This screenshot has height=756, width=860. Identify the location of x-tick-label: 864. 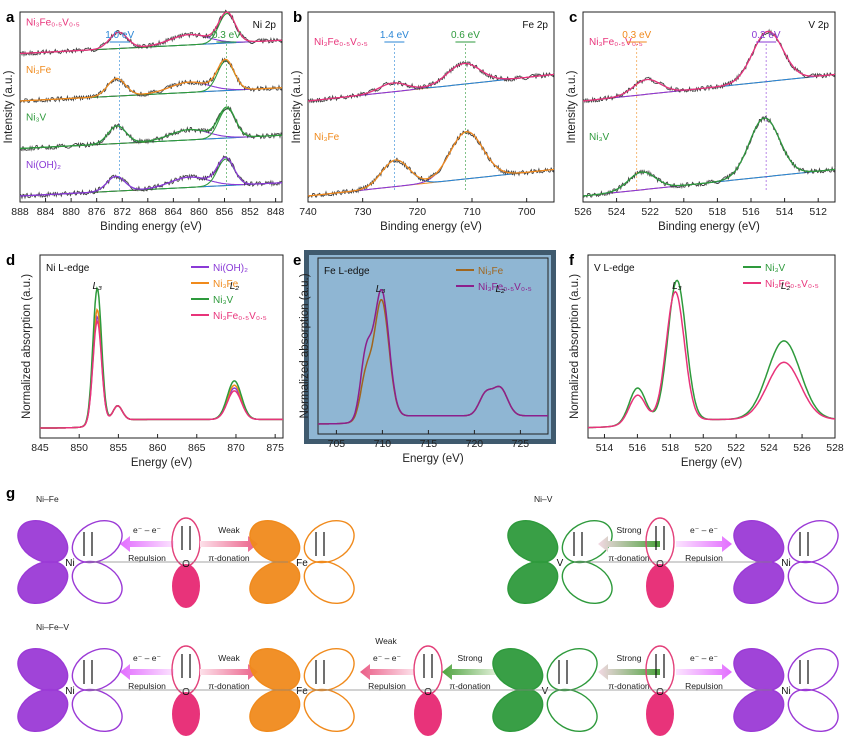
(174, 212).